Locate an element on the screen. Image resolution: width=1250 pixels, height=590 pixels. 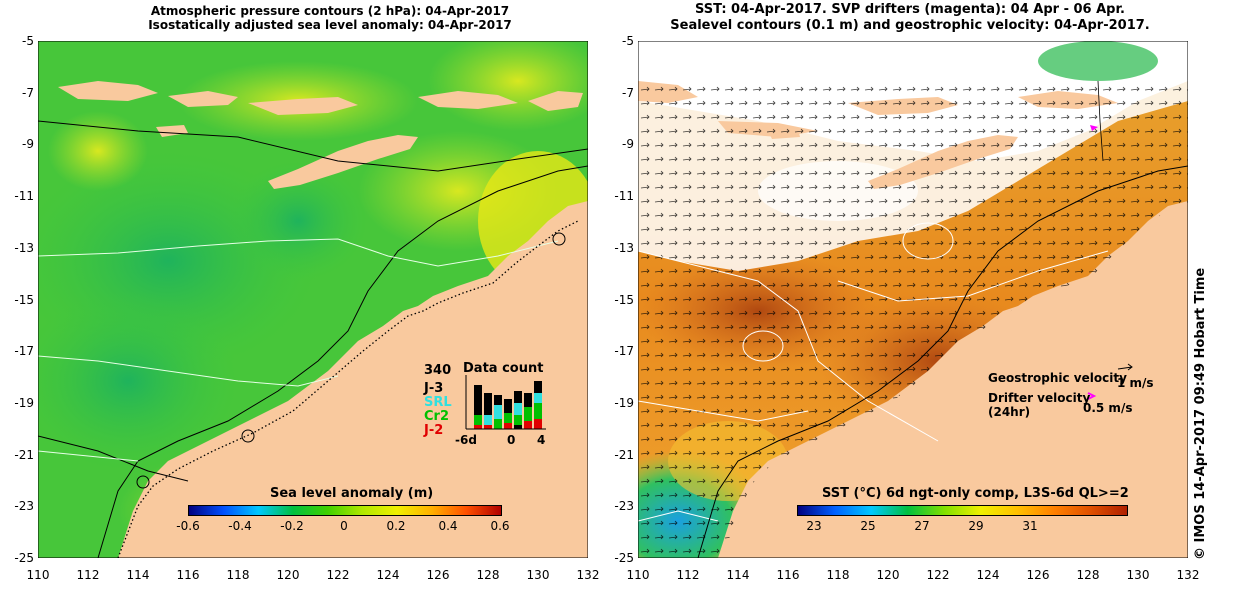
inset-mission-j2: J-2 is located at coordinates (434, 430).